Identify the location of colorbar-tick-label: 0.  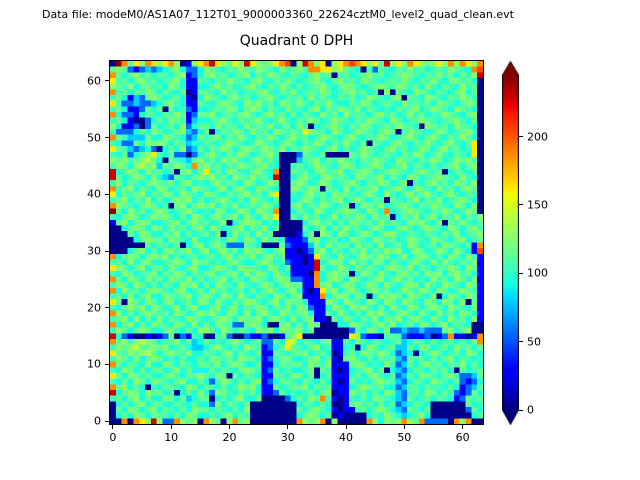
(530, 410).